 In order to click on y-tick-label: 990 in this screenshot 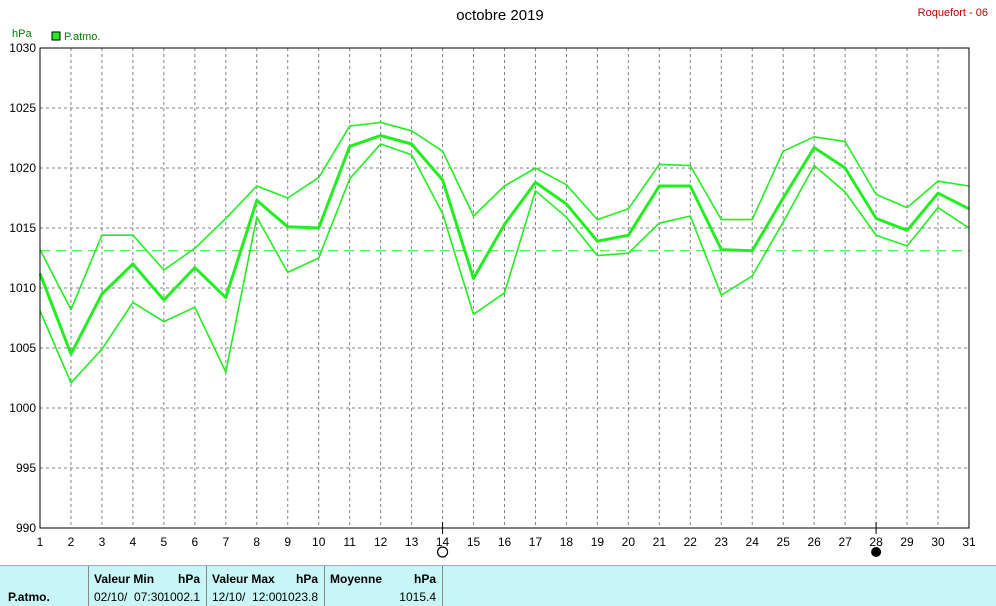, I will do `click(26, 528)`.